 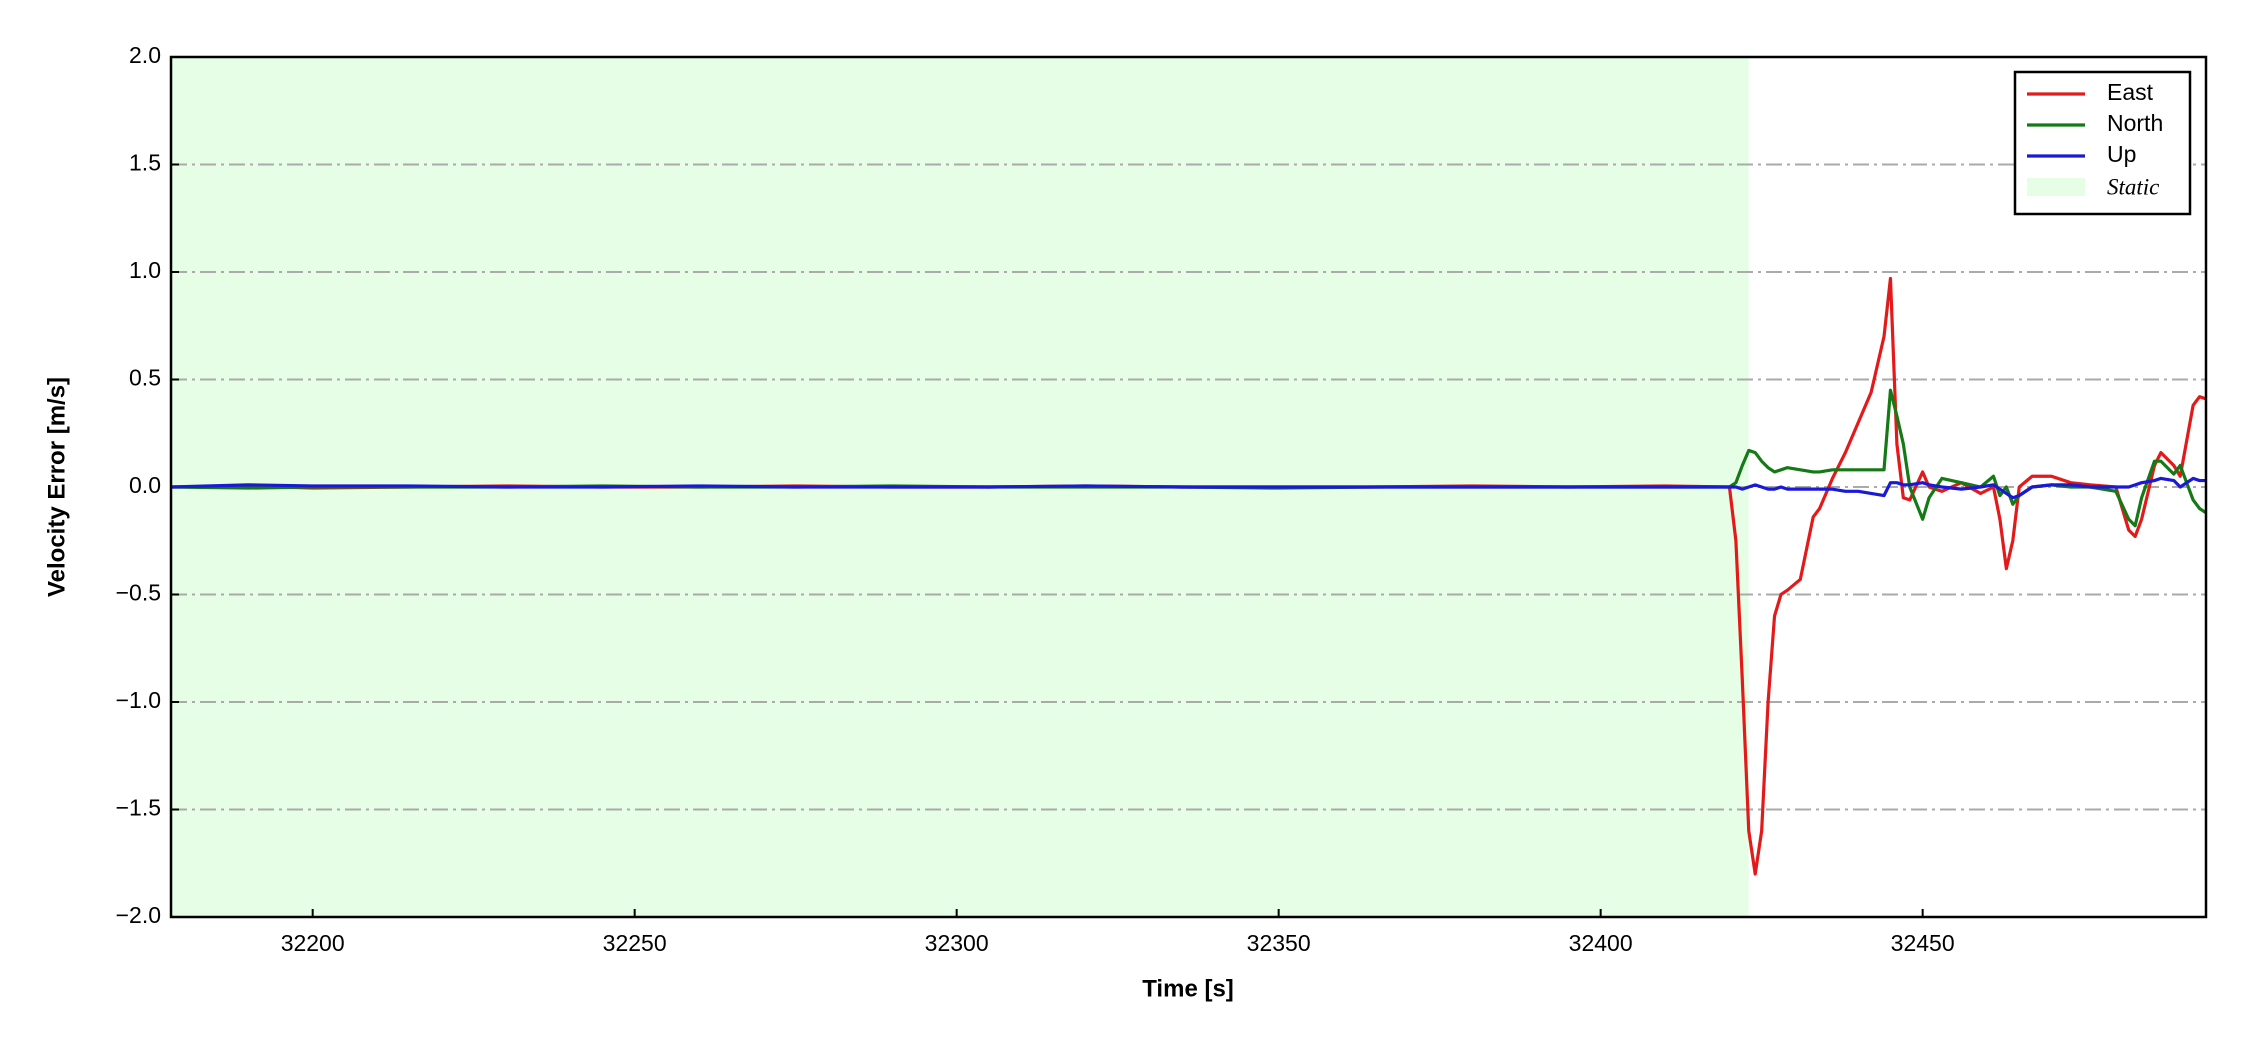 What do you see at coordinates (145, 163) in the screenshot?
I see `y-tick-label: 1.5` at bounding box center [145, 163].